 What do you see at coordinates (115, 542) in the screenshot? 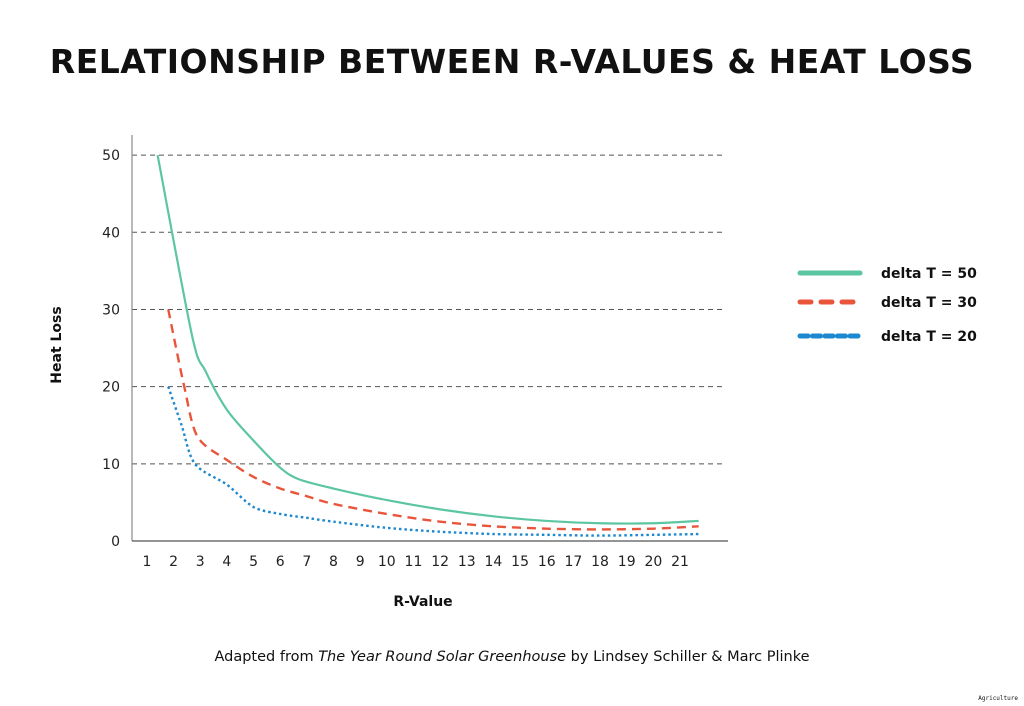
I see `y-tick-label: 0` at bounding box center [115, 542].